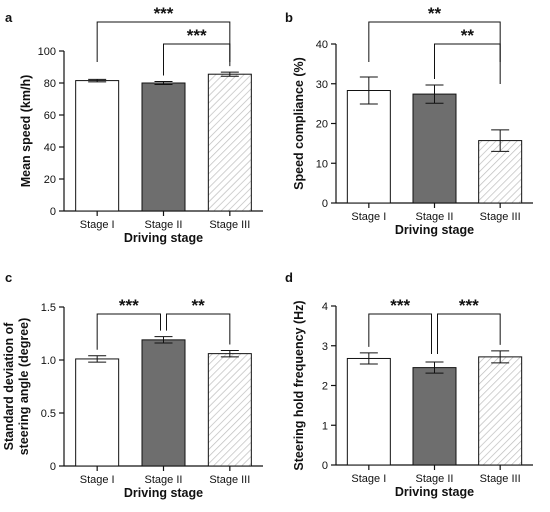  What do you see at coordinates (50, 116) in the screenshot?
I see `y-tick-label: 60` at bounding box center [50, 116].